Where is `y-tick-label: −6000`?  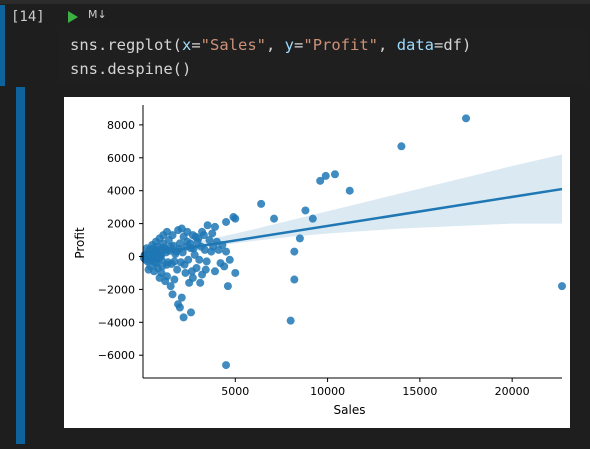 y-tick-label: −6000 is located at coordinates (116, 355).